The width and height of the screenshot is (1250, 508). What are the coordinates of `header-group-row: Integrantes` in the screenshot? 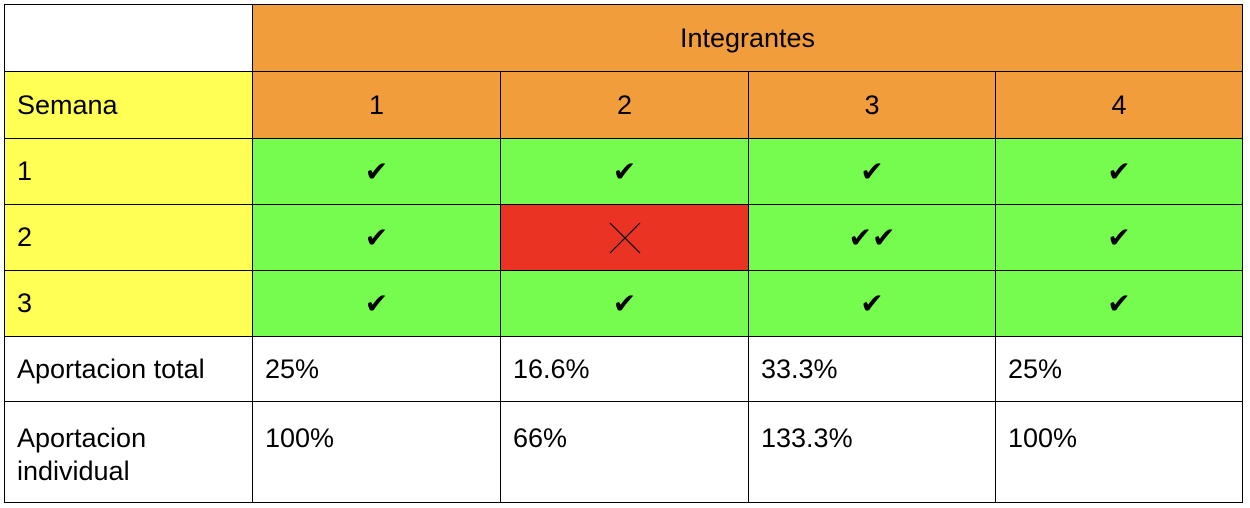 It's located at (624, 38).